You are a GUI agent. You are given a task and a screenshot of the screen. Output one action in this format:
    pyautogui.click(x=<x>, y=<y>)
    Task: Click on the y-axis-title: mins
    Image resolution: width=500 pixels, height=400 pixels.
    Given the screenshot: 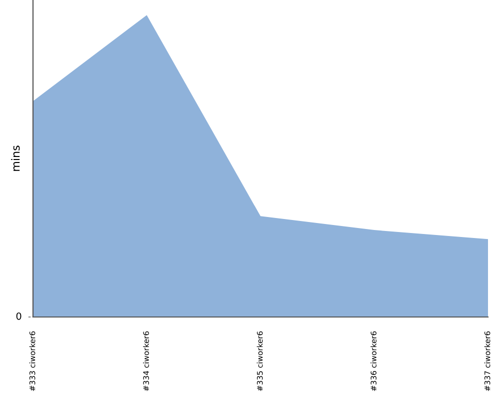 What is the action you would take?
    pyautogui.click(x=15, y=158)
    